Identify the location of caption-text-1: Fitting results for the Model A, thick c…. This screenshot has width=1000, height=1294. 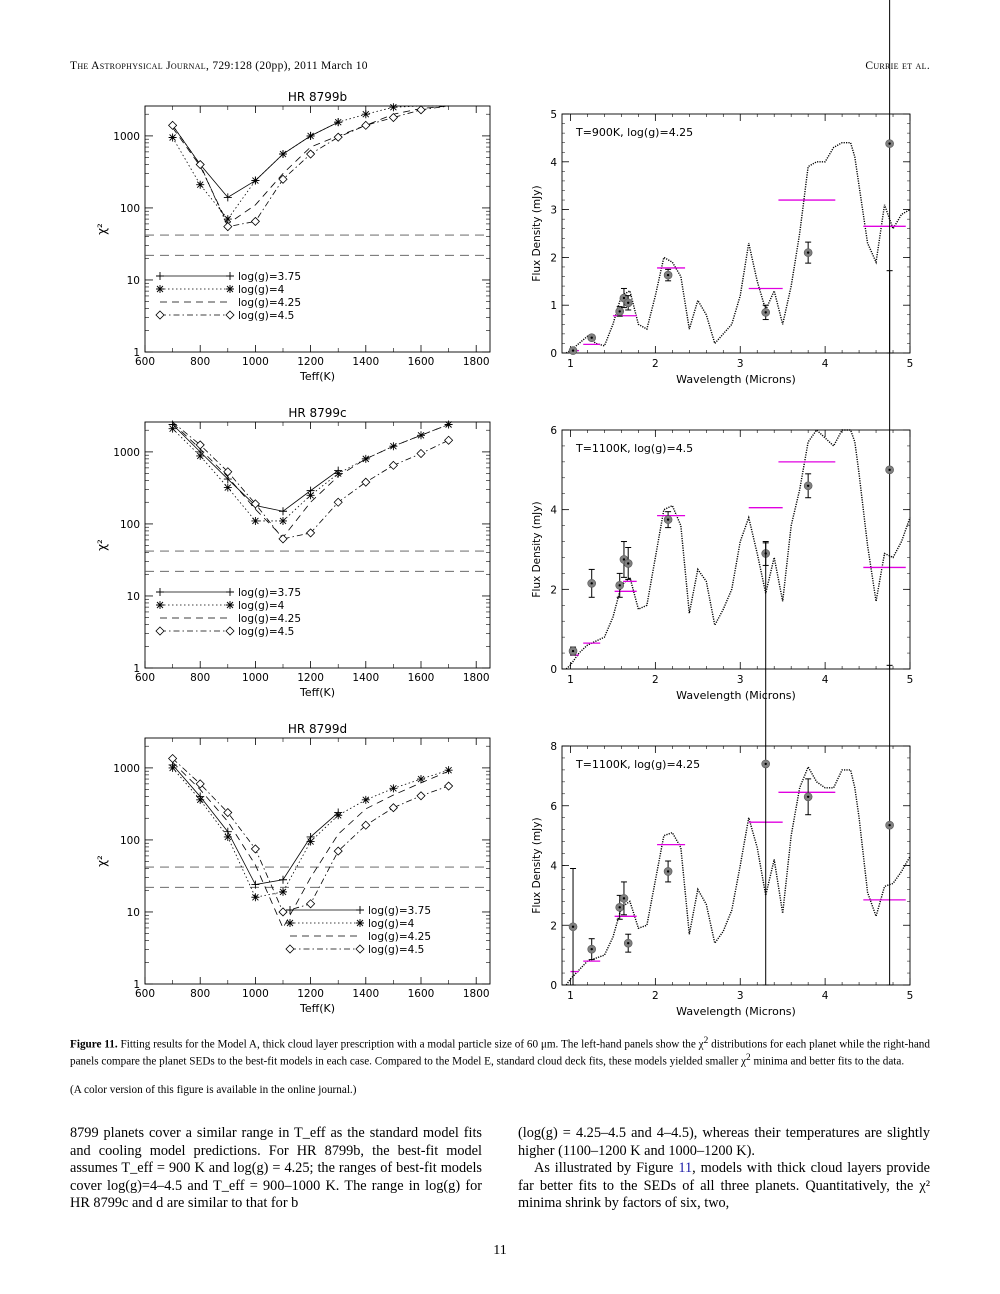
(410, 1044).